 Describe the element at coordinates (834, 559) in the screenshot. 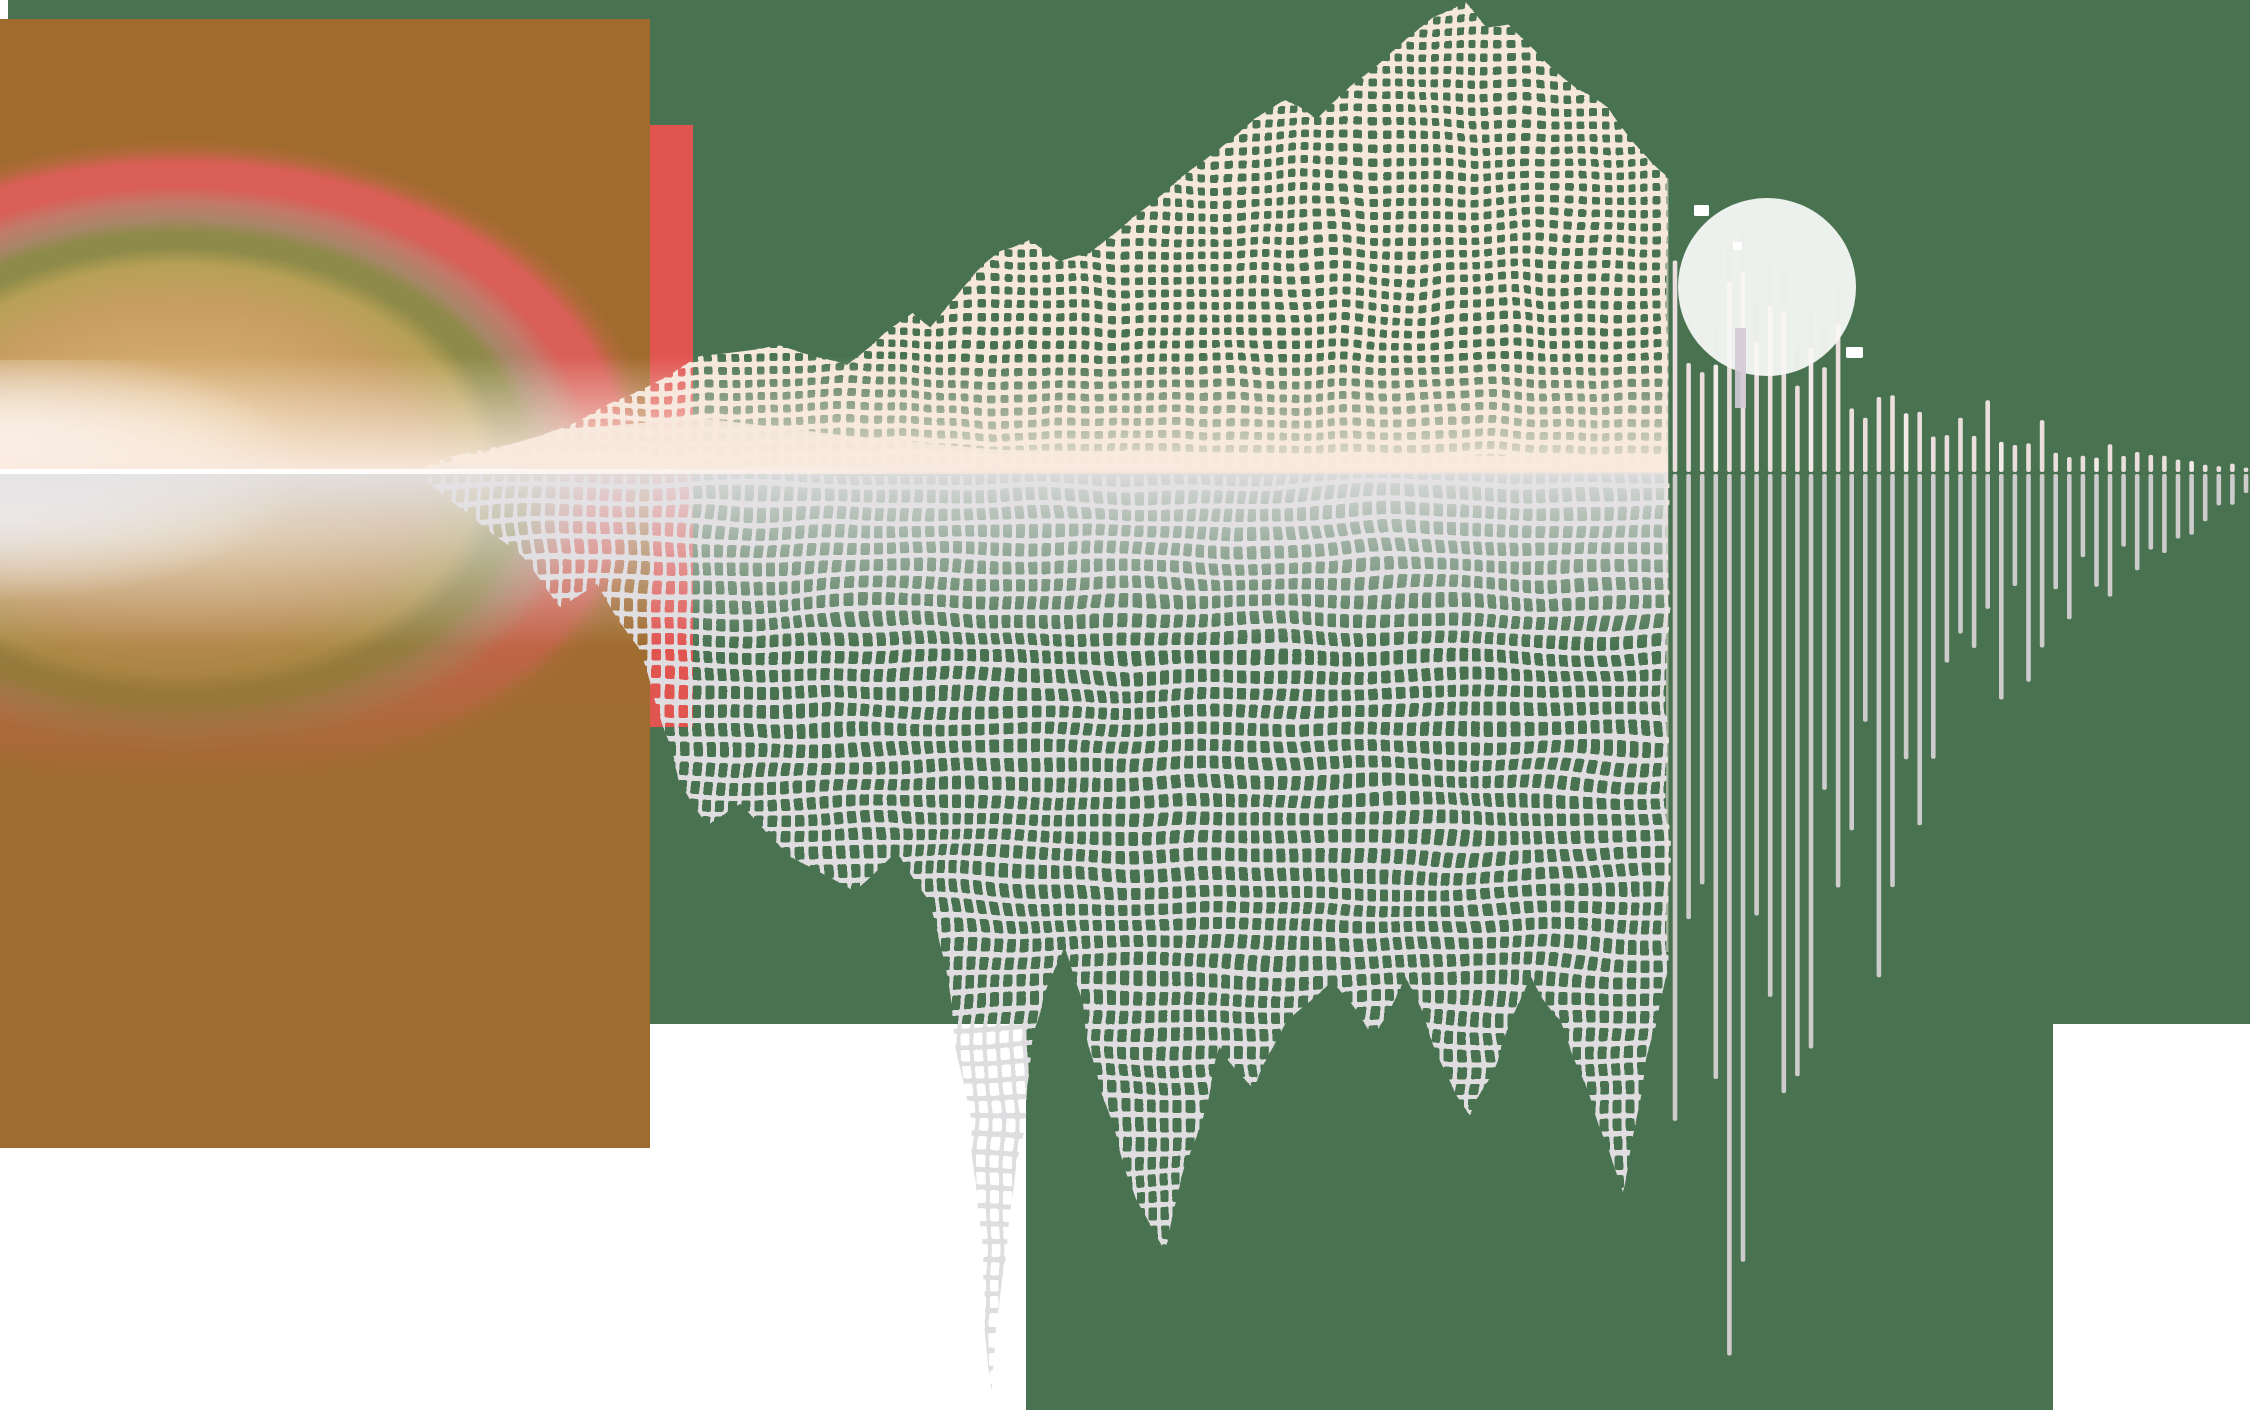

I see `gray-water-haze` at that location.